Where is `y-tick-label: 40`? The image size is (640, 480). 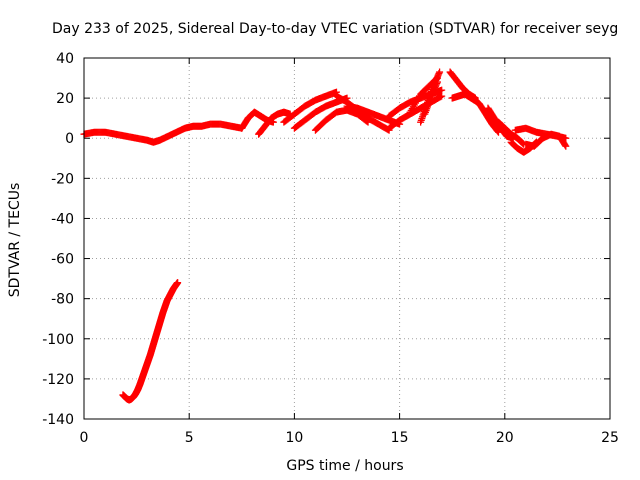
y-tick-label: 40 is located at coordinates (65, 59).